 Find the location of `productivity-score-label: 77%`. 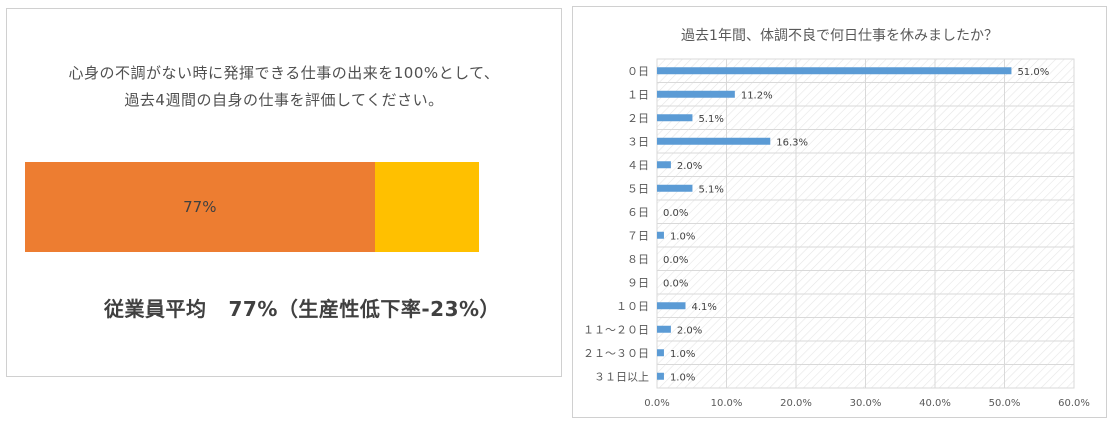

productivity-score-label: 77% is located at coordinates (200, 207).